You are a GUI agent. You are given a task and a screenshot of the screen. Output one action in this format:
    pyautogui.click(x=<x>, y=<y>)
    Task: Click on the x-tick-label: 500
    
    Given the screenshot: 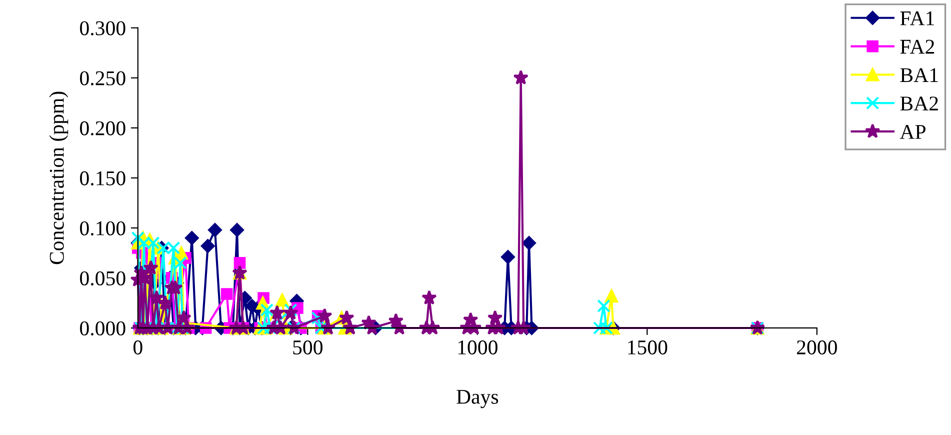 What is the action you would take?
    pyautogui.click(x=307, y=347)
    